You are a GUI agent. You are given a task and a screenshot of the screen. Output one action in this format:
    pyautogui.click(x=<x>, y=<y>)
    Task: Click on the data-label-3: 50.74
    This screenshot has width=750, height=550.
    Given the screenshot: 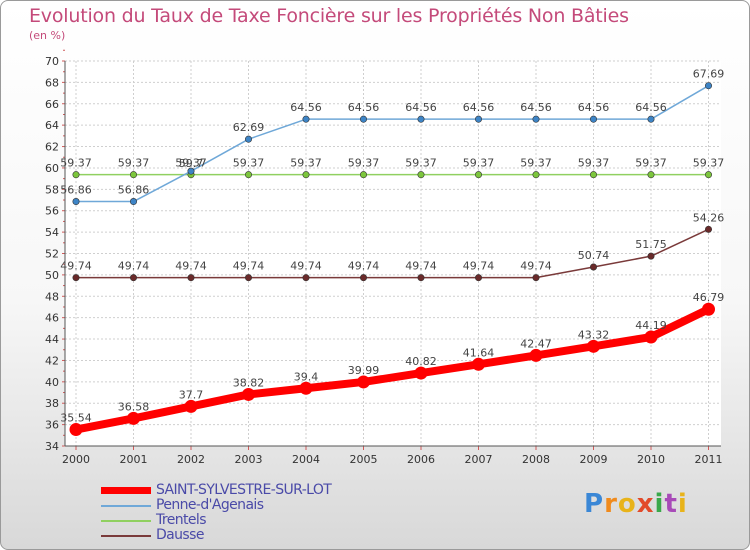 What is the action you would take?
    pyautogui.click(x=594, y=255)
    